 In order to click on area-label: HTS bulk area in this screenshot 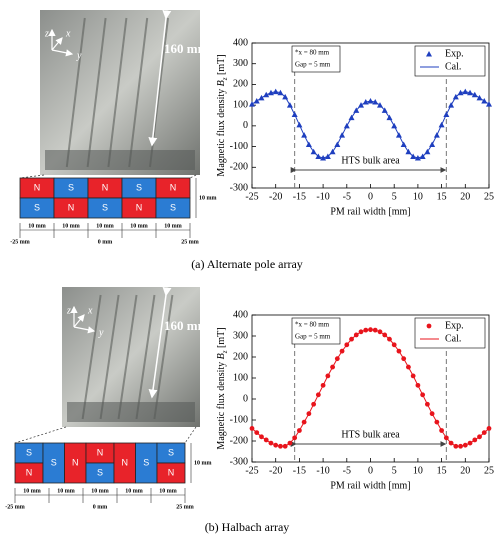, I will do `click(370, 434)`.